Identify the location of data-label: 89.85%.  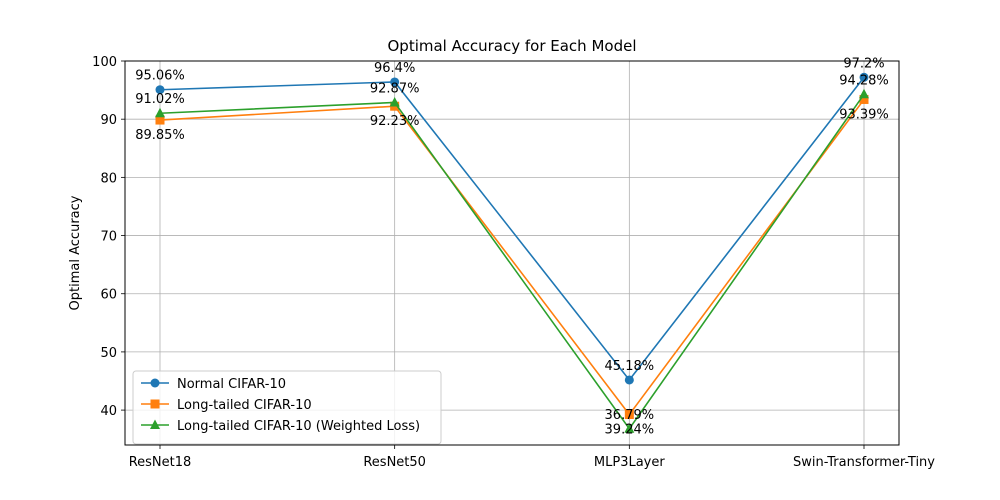
(160, 135).